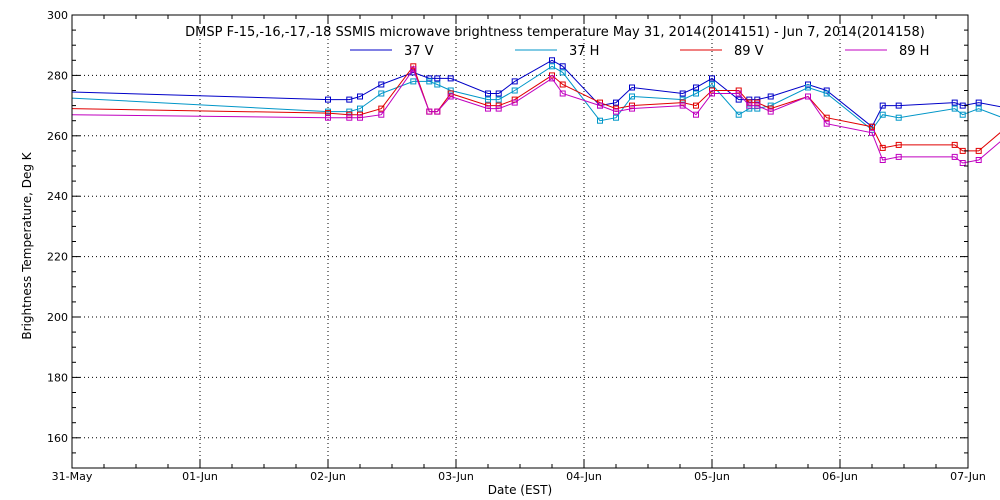  Describe the element at coordinates (57, 257) in the screenshot. I see `y-tick-label: 220` at that location.